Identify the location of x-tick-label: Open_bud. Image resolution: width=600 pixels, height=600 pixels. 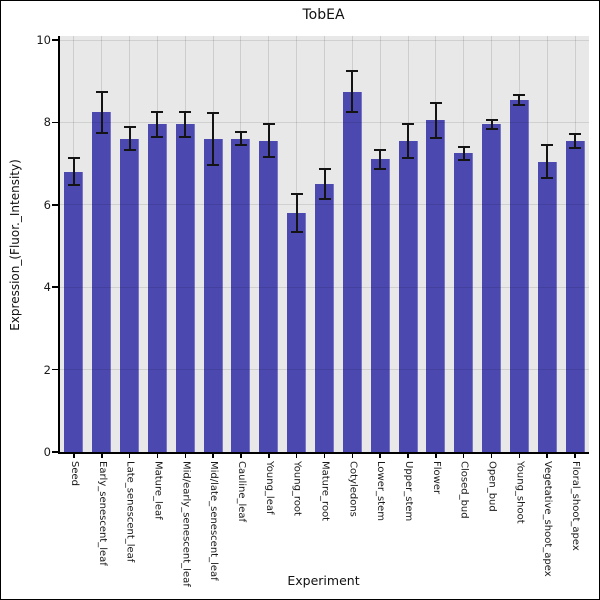
(492, 486).